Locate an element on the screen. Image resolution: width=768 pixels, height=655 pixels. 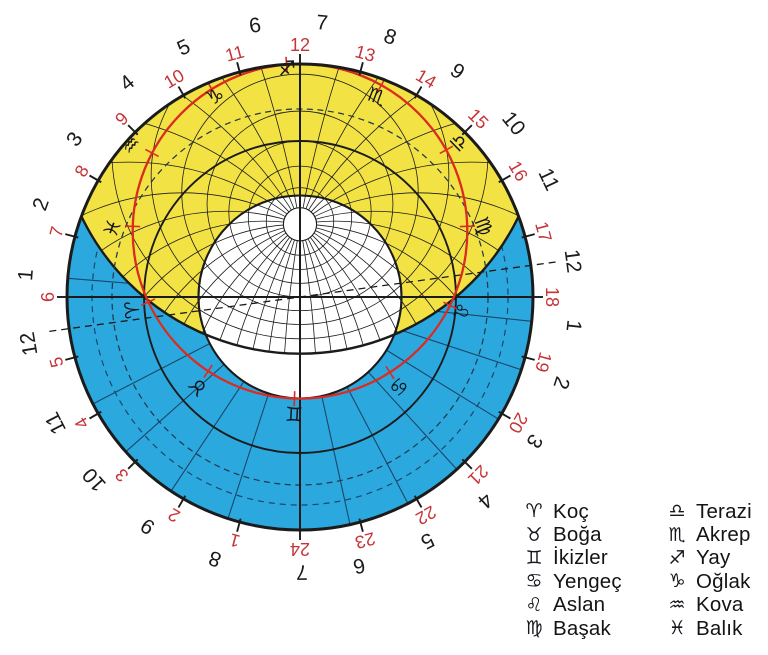
legend-label: Balık is located at coordinates (719, 629).